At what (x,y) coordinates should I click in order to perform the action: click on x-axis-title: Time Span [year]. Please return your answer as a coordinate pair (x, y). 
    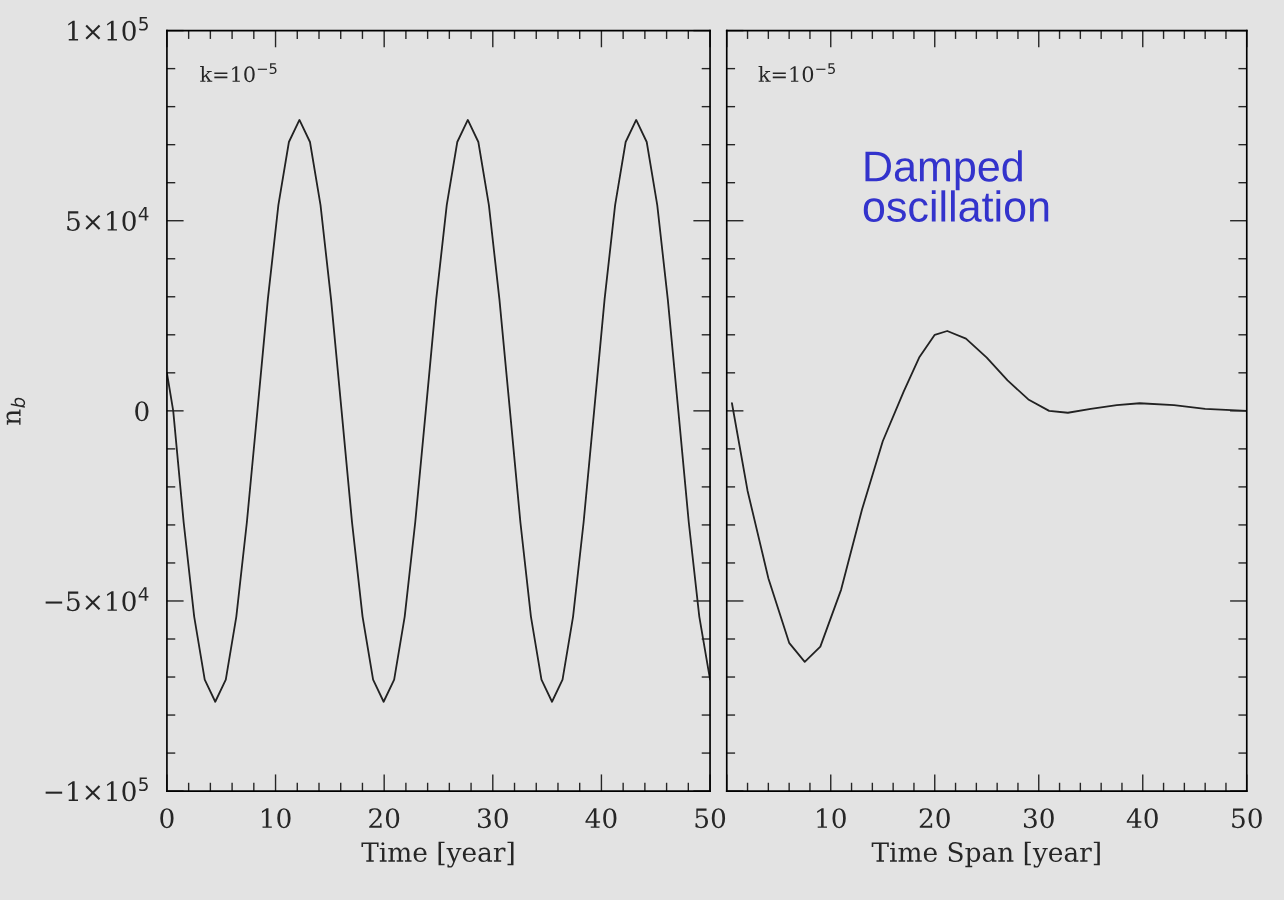
    Looking at the image, I should click on (985, 854).